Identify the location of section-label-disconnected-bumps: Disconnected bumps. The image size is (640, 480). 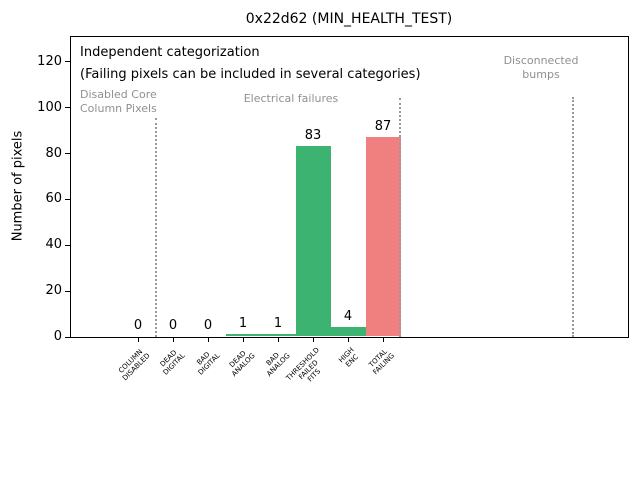
(541, 67).